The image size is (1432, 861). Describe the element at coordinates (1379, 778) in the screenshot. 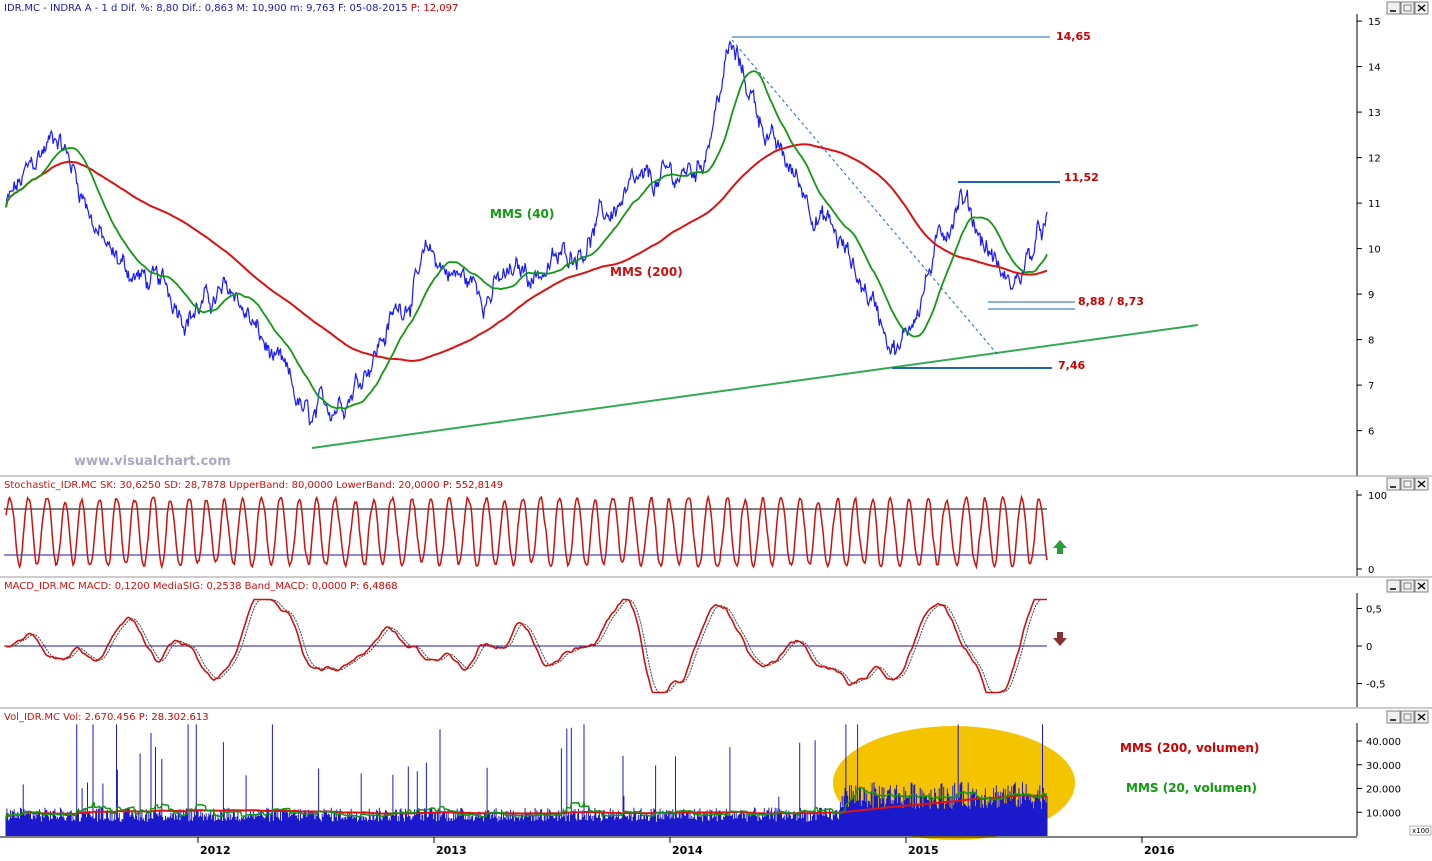

I see `vol-axis: 10.000 20.000 30.000 40.000` at that location.